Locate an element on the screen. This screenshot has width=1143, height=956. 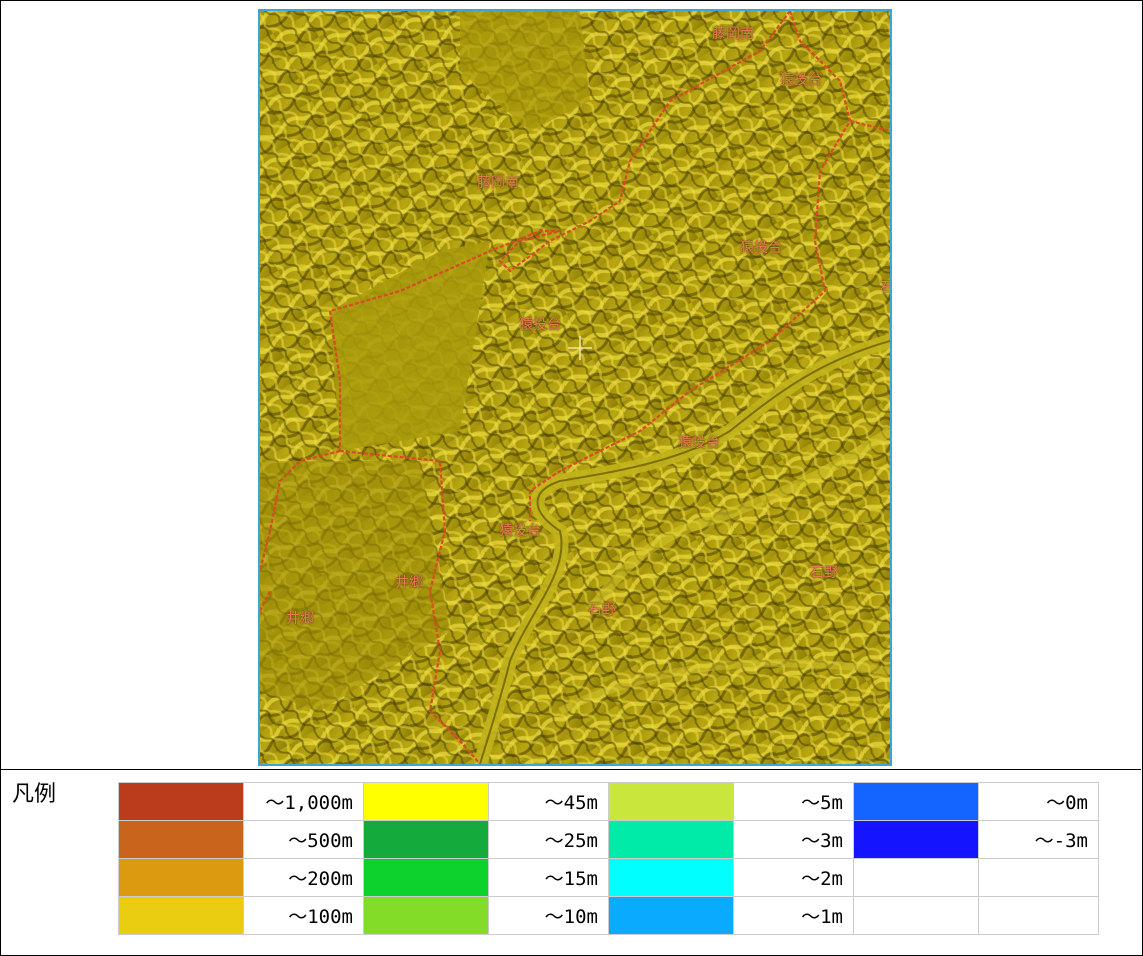
legend-label: ～15m is located at coordinates (548, 877).